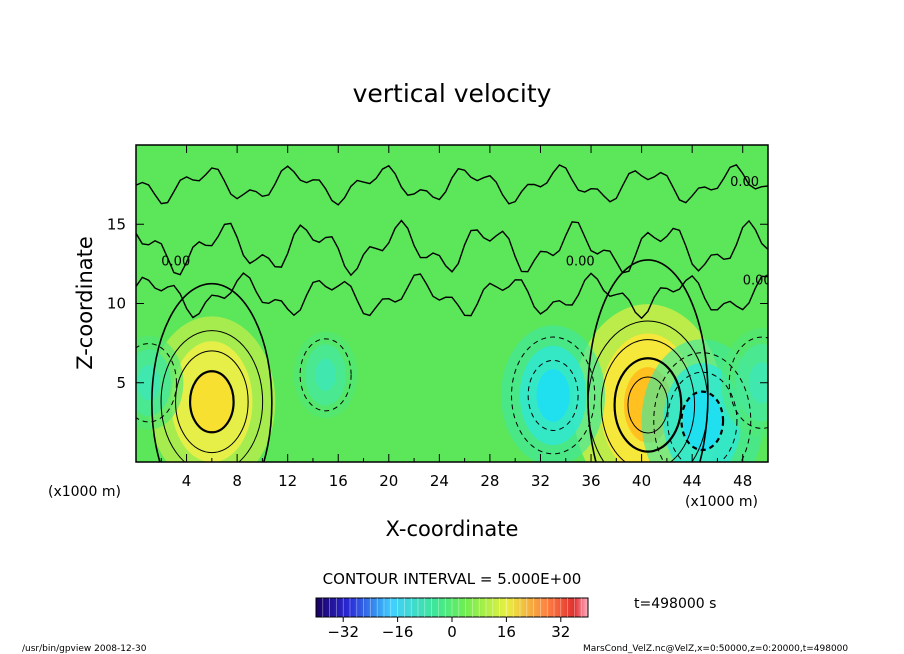 The image size is (904, 654). I want to click on chart-title: vertical velocity, so click(452, 93).